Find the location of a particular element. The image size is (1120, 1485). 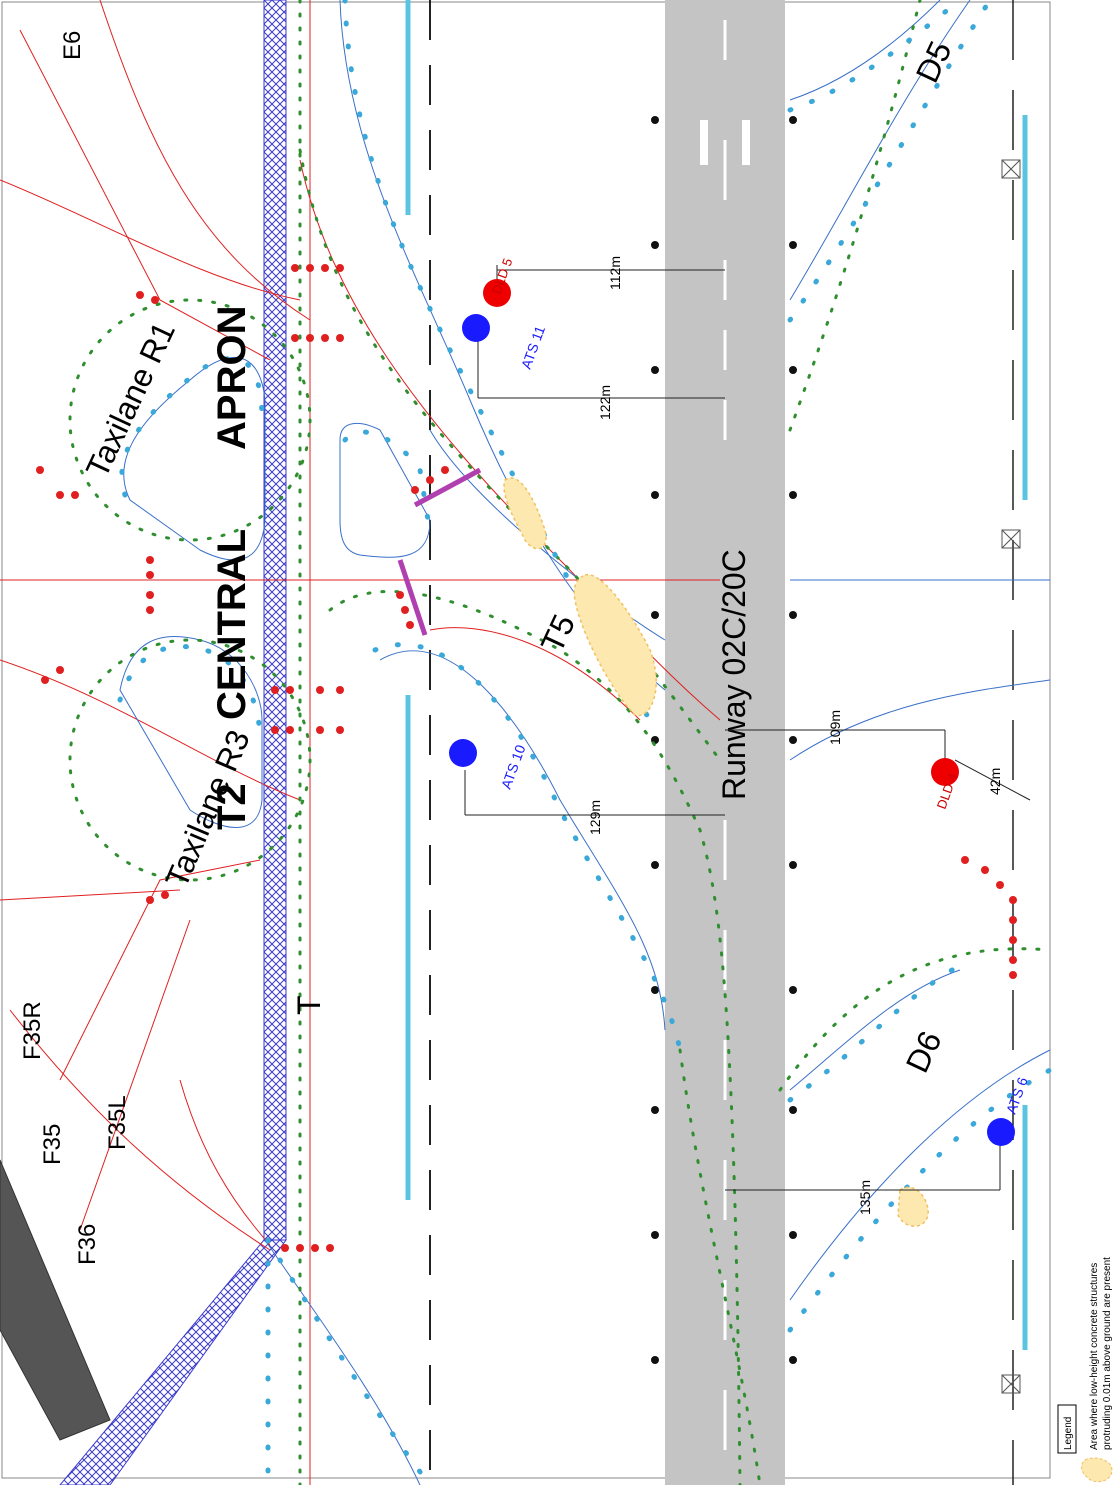

runway-touchdown-marks is located at coordinates (725, 142).